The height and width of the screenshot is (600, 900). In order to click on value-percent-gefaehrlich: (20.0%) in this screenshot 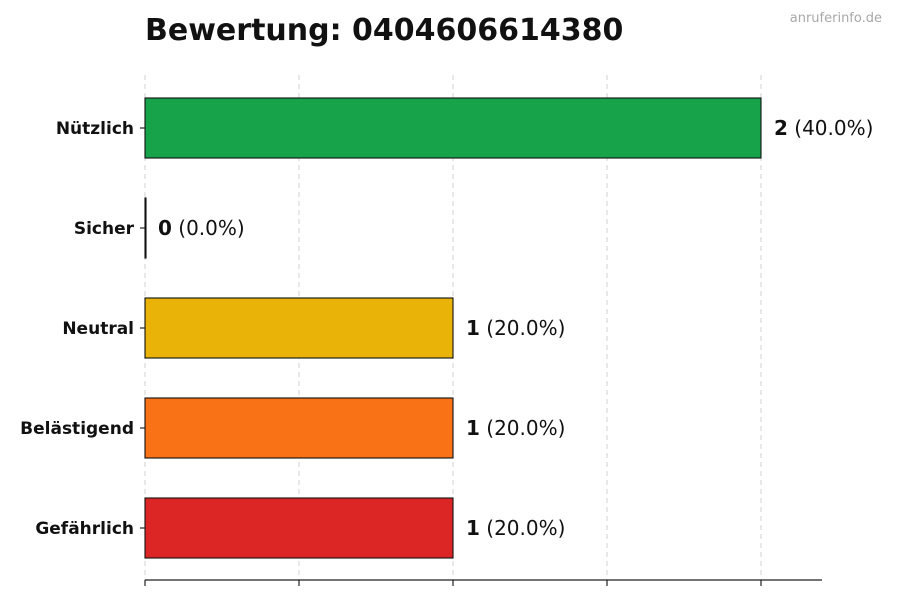, I will do `click(523, 528)`.